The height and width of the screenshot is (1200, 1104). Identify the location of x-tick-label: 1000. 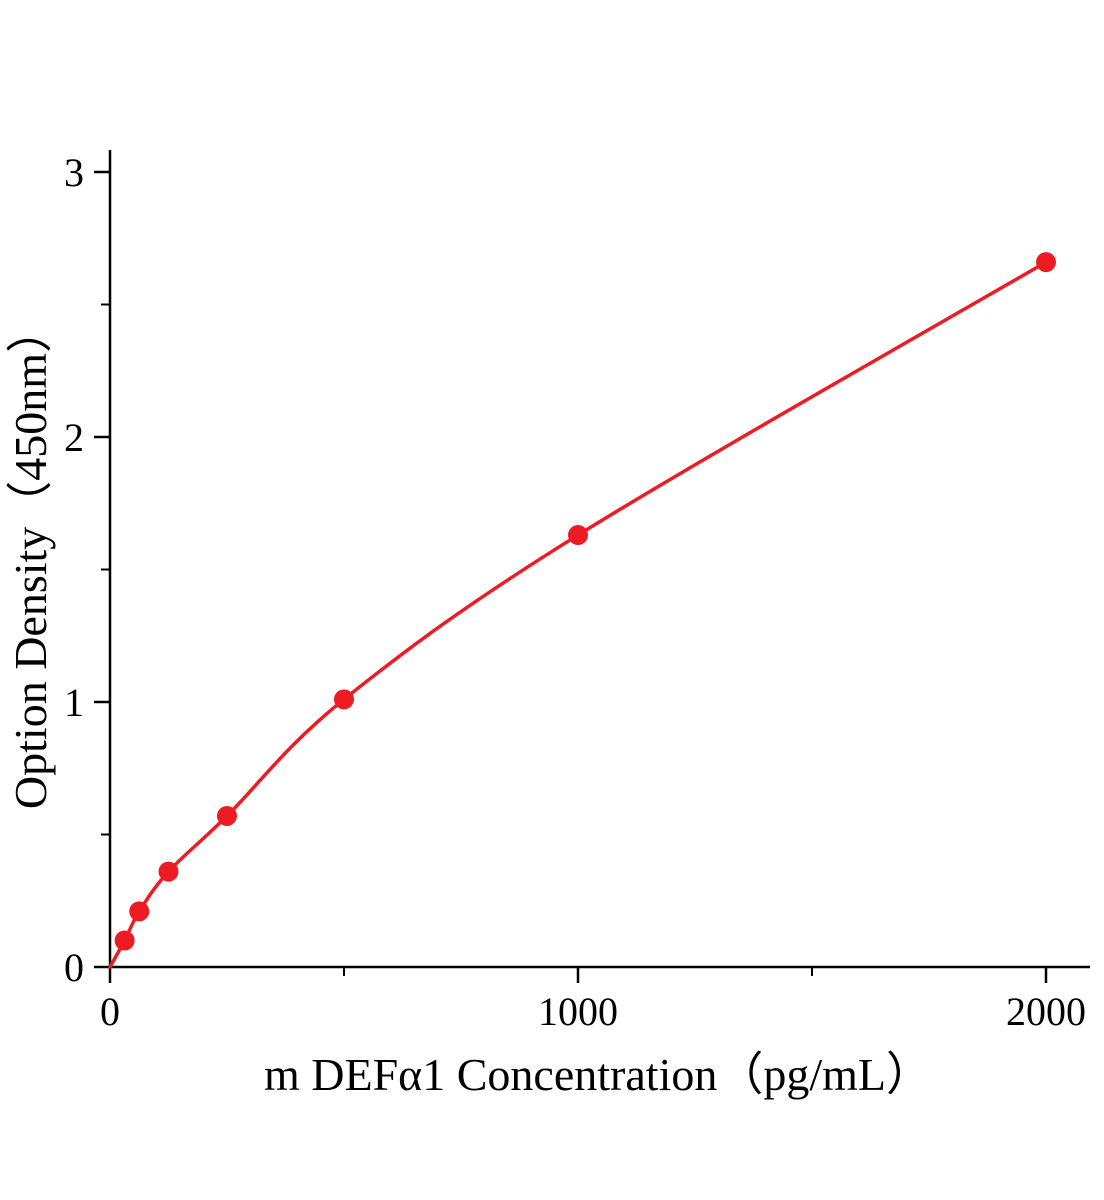
(578, 1011).